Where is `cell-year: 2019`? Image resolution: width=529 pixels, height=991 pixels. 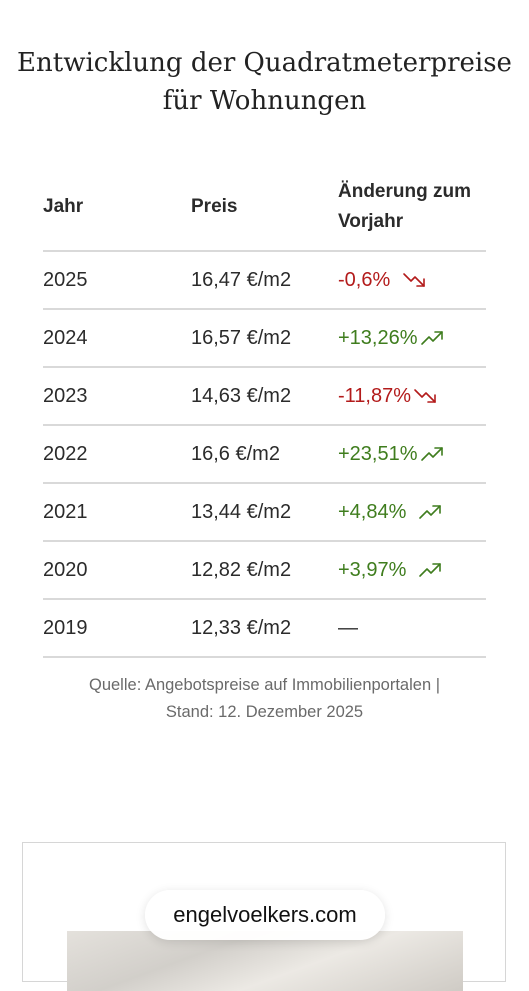 cell-year: 2019 is located at coordinates (117, 628).